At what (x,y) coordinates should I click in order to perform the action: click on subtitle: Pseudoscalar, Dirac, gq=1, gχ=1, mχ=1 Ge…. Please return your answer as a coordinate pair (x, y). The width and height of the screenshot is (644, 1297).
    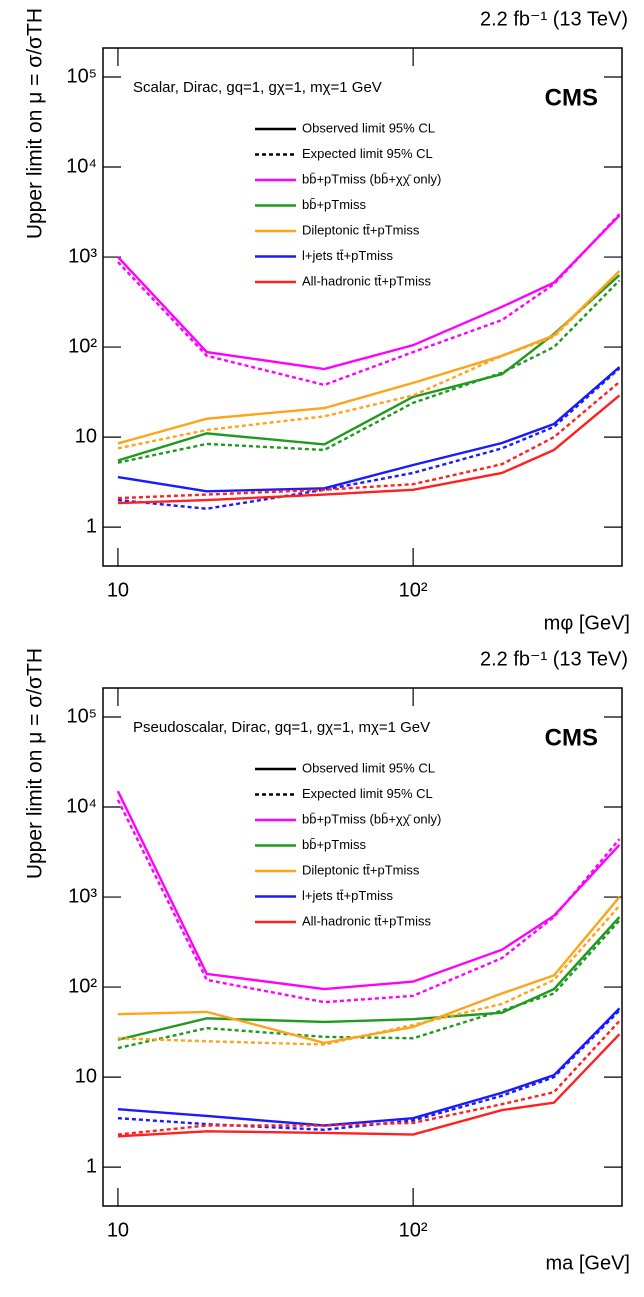
    Looking at the image, I should click on (281, 727).